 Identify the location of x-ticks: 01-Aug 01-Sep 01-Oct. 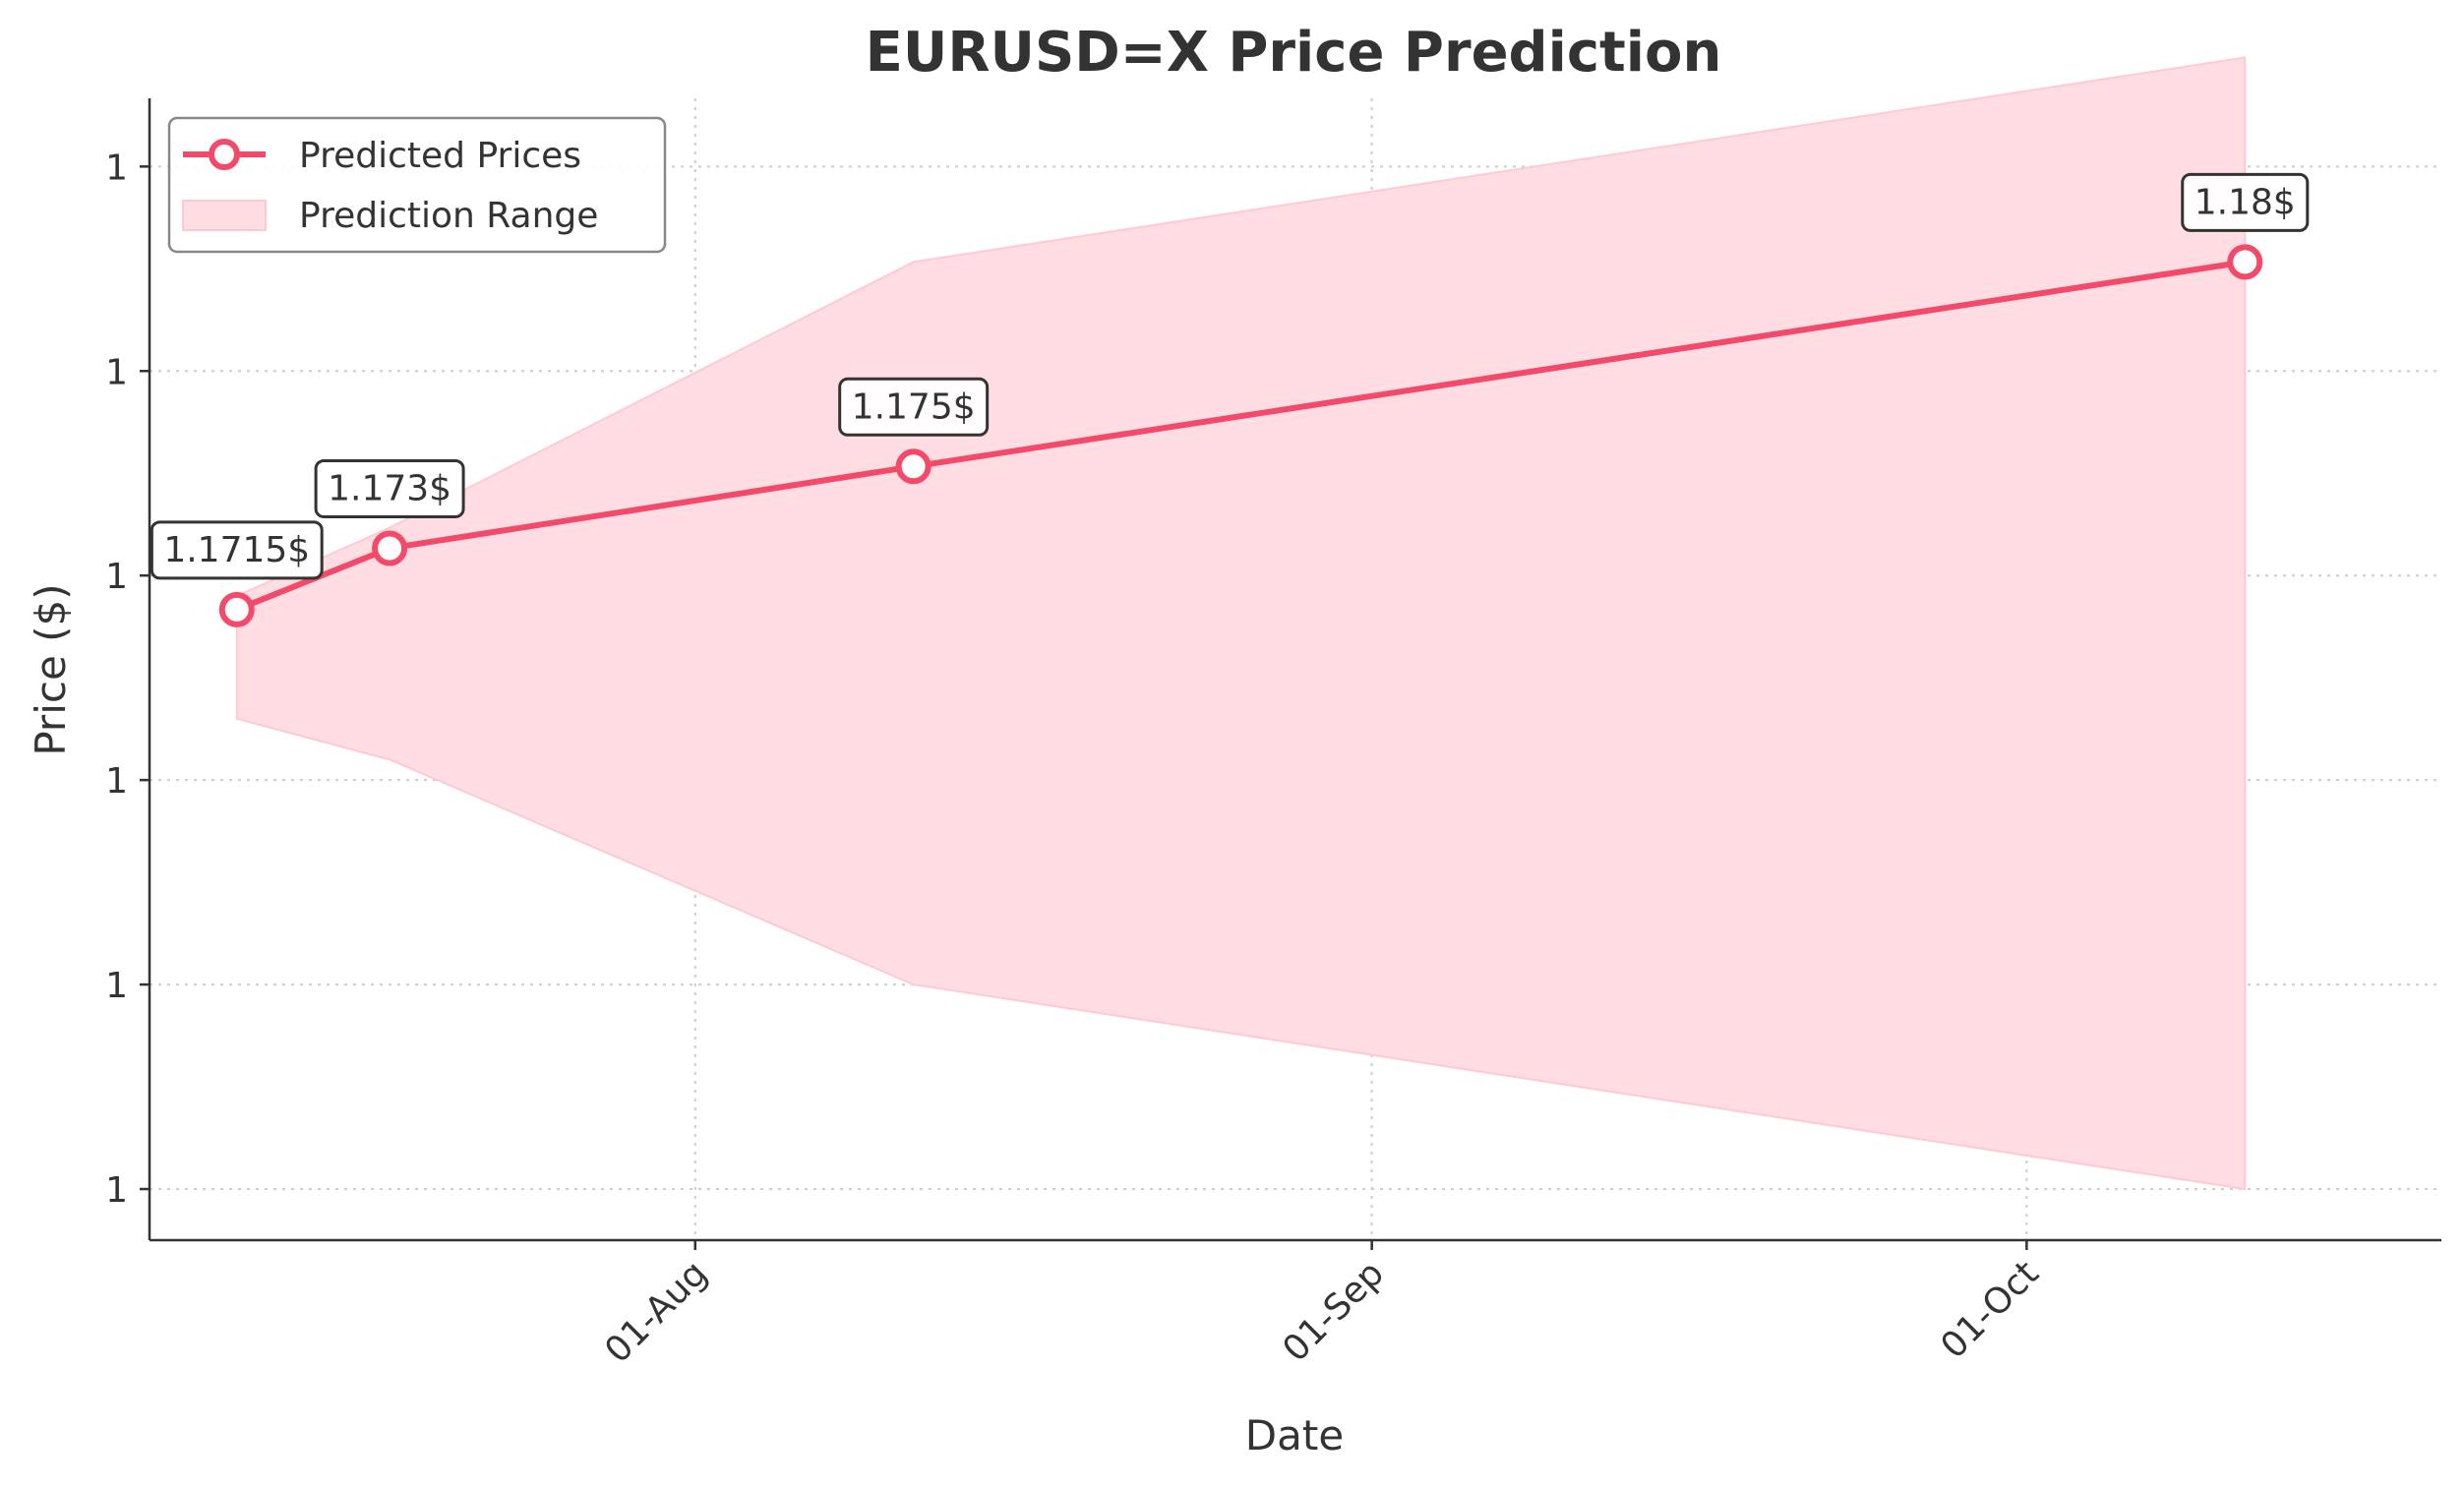
(1322, 1305).